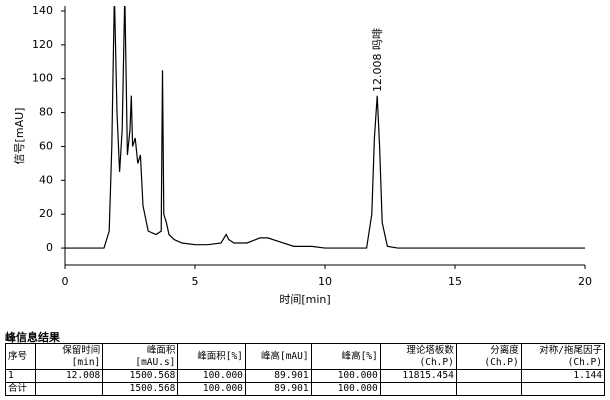 The image size is (610, 400). Describe the element at coordinates (19, 136) in the screenshot. I see `y-axis-label: 信号[mAU]` at that location.